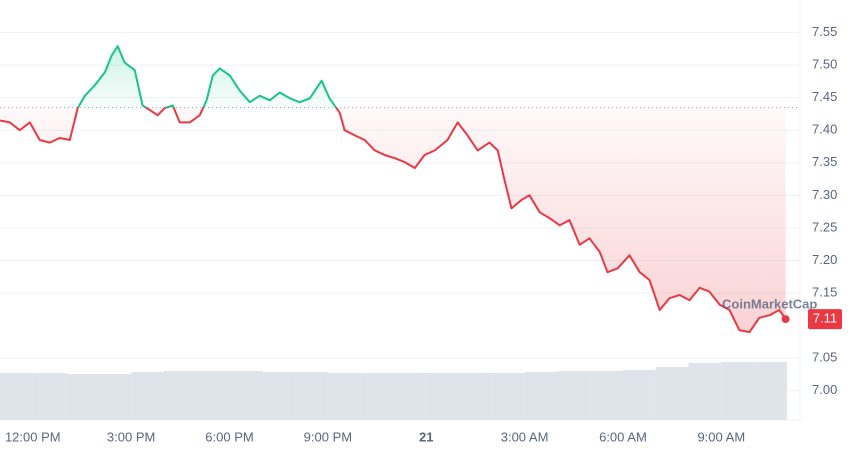 The image size is (850, 453). I want to click on x-tick-label: 3:00 AM, so click(525, 436).